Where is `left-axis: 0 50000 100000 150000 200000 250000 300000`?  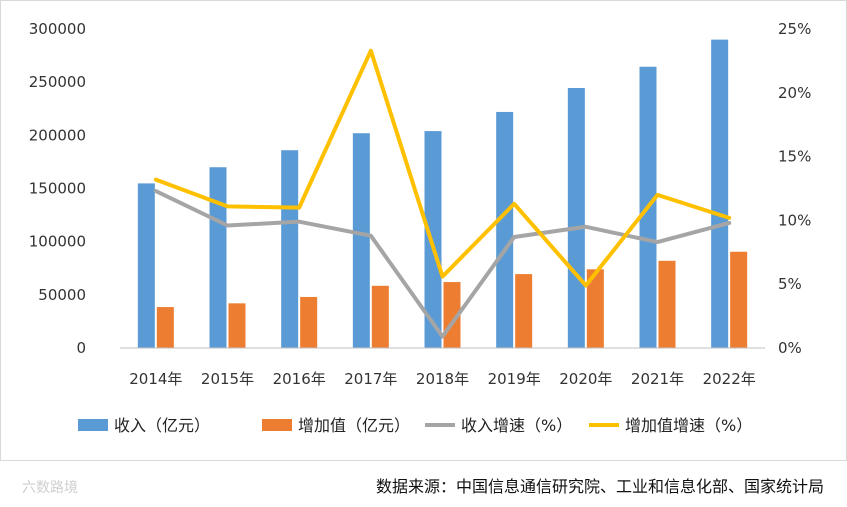
left-axis: 0 50000 100000 150000 200000 250000 300000 is located at coordinates (57, 188).